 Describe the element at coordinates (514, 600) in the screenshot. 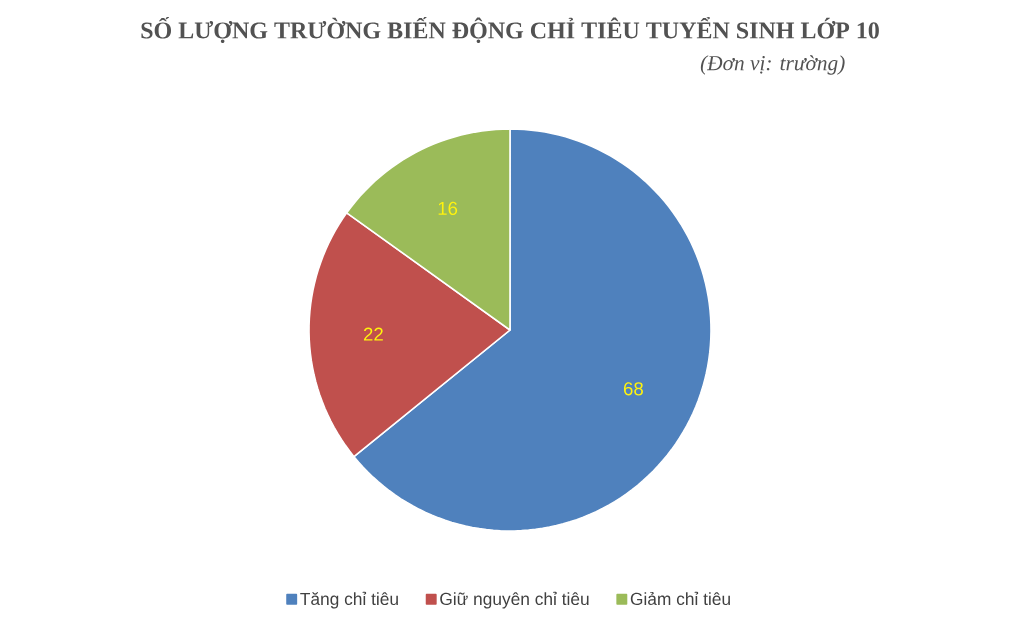

I see `legend-label: Giữ nguyên chỉ tiêu` at that location.